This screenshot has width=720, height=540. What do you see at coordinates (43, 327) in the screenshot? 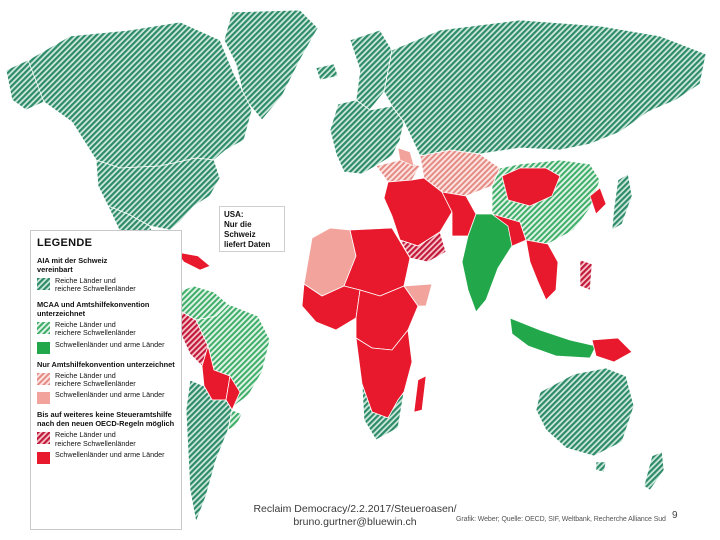
I see `legend-swatch-mcaa-rich` at bounding box center [43, 327].